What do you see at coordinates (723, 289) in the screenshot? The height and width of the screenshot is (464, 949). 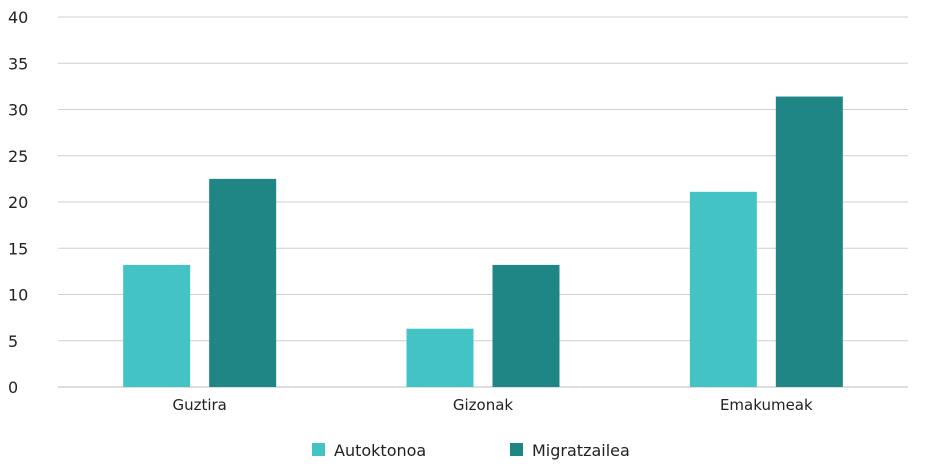 I see `bar-autoktonoa-emakumeak` at bounding box center [723, 289].